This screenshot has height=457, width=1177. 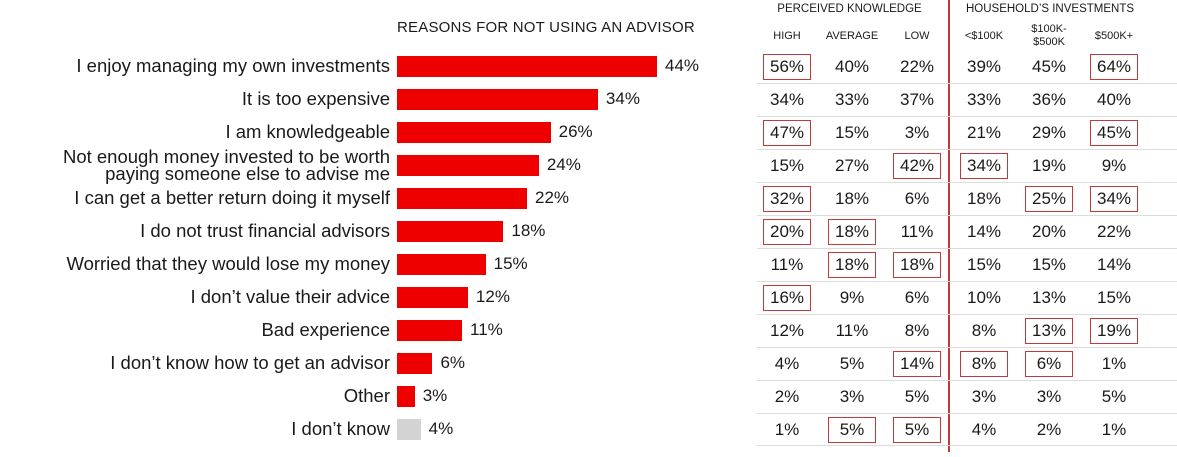 What do you see at coordinates (1114, 132) in the screenshot?
I see `table-cell-highlighted: 45%` at bounding box center [1114, 132].